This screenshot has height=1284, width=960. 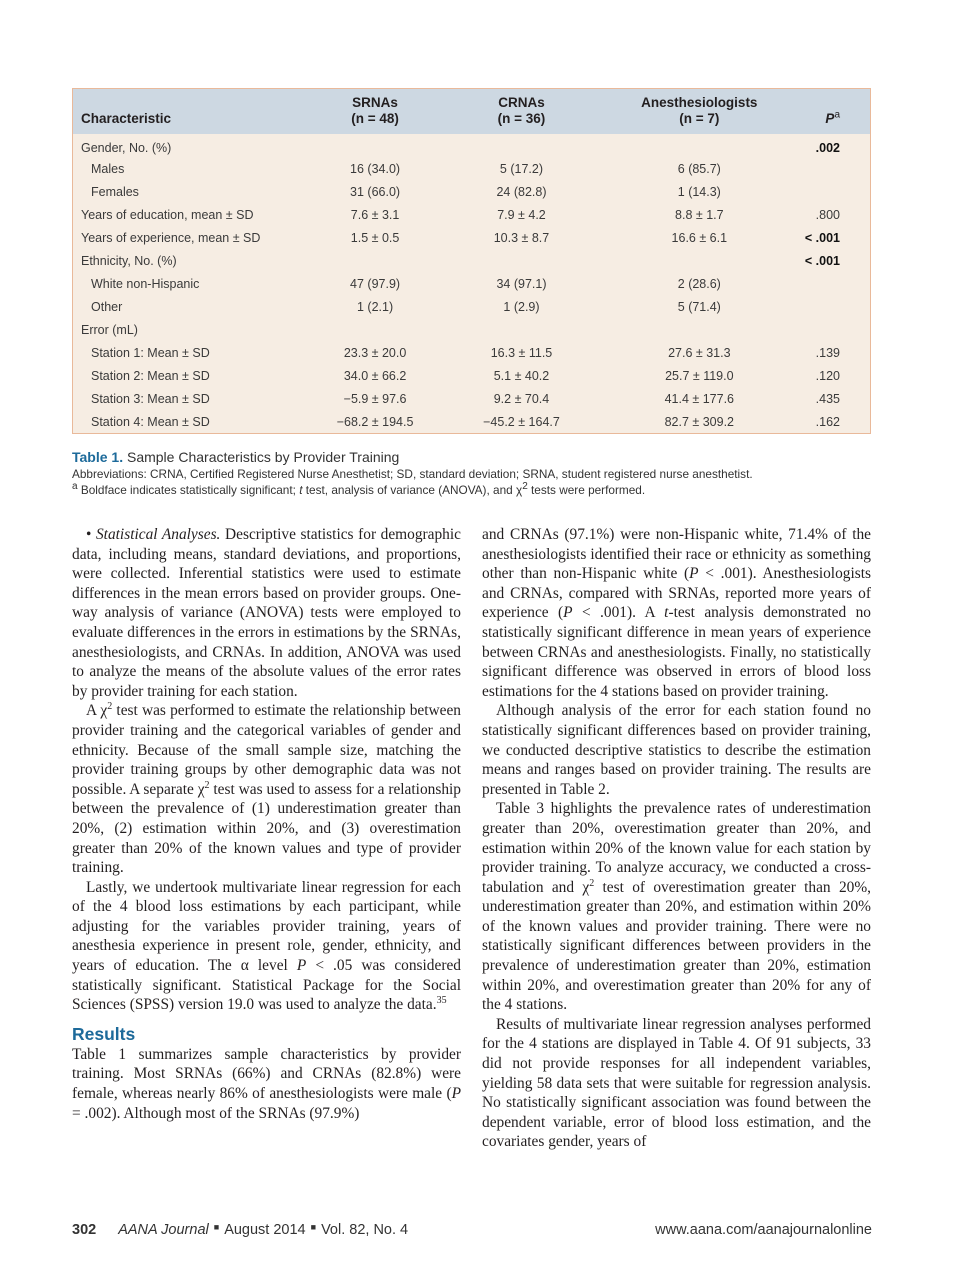 What do you see at coordinates (84, 1230) in the screenshot?
I see `page-number: 302` at bounding box center [84, 1230].